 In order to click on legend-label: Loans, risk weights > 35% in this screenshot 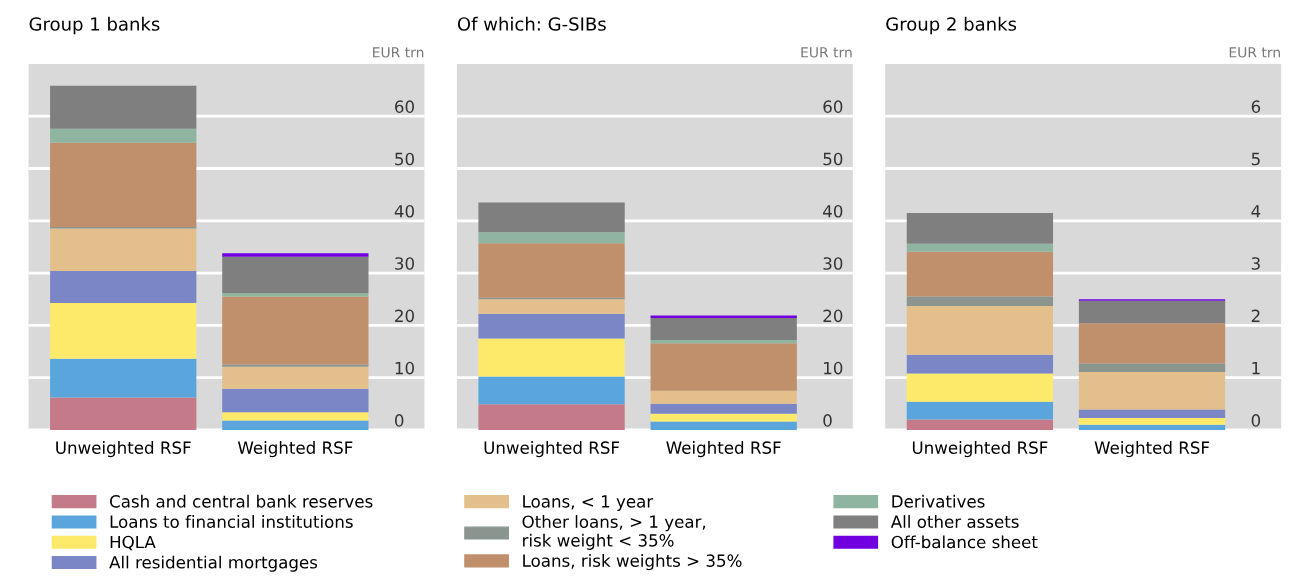, I will do `click(632, 562)`.